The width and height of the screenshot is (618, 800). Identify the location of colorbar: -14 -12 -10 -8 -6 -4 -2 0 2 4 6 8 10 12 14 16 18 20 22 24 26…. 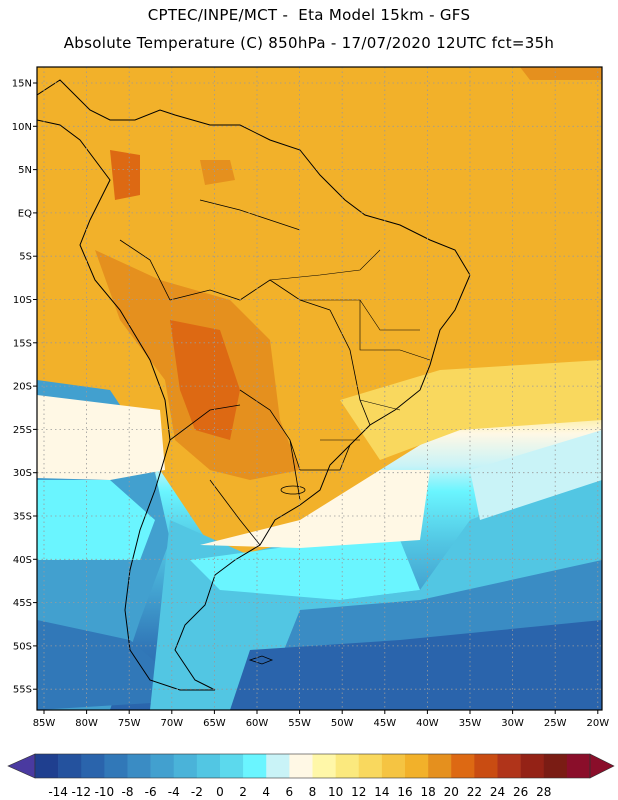
(311, 776).